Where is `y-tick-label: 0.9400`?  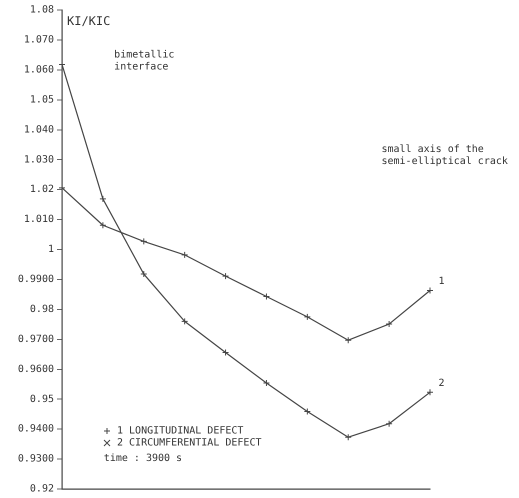
y-tick-label: 0.9400 is located at coordinates (36, 429).